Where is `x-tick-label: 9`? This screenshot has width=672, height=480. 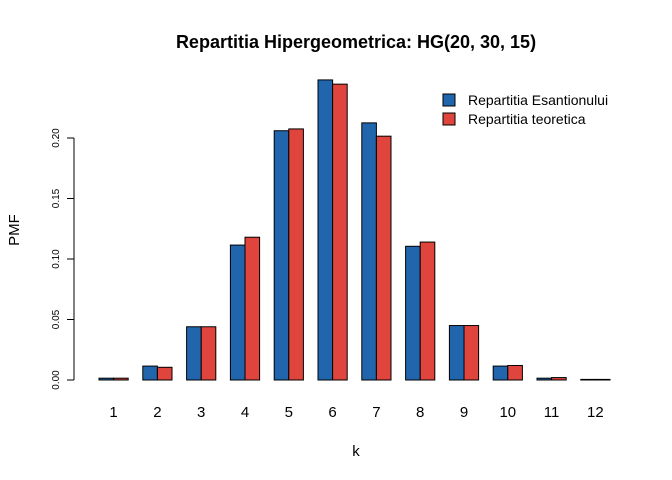
x-tick-label: 9 is located at coordinates (464, 412).